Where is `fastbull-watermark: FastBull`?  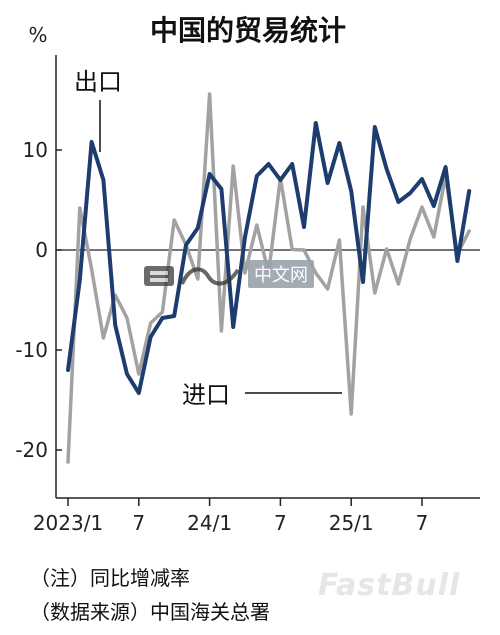 fastbull-watermark: FastBull is located at coordinates (389, 585).